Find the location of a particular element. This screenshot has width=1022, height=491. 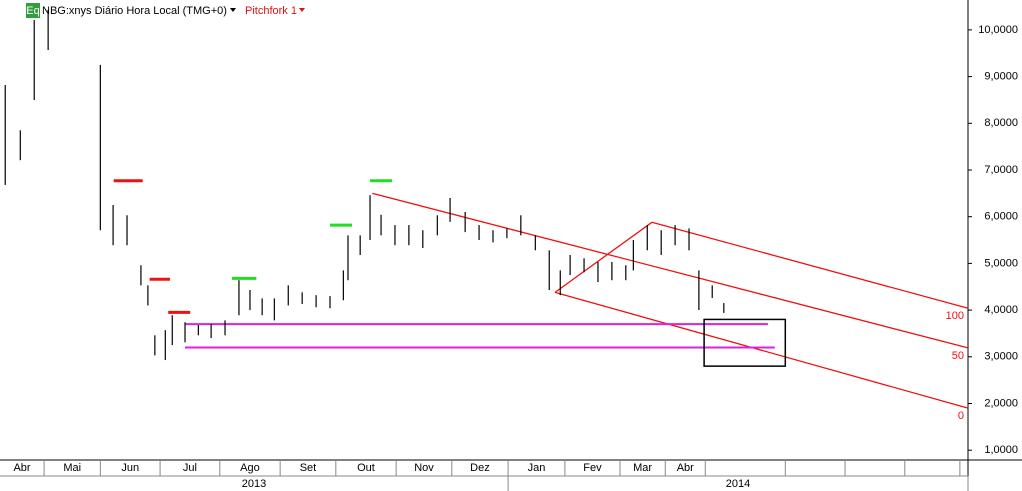

y-tick-label: 9,0000 is located at coordinates (1001, 76).